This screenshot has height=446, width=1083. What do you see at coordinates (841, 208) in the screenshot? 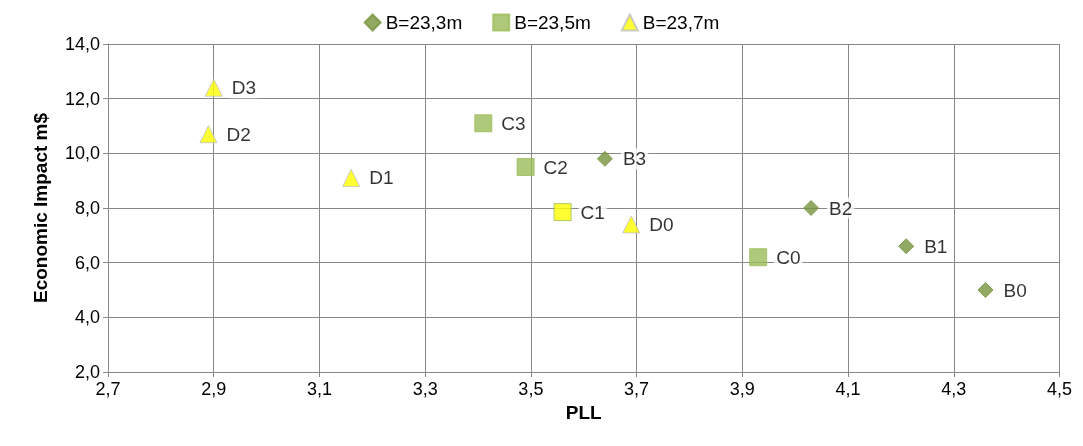
I see `annotation: B2` at bounding box center [841, 208].